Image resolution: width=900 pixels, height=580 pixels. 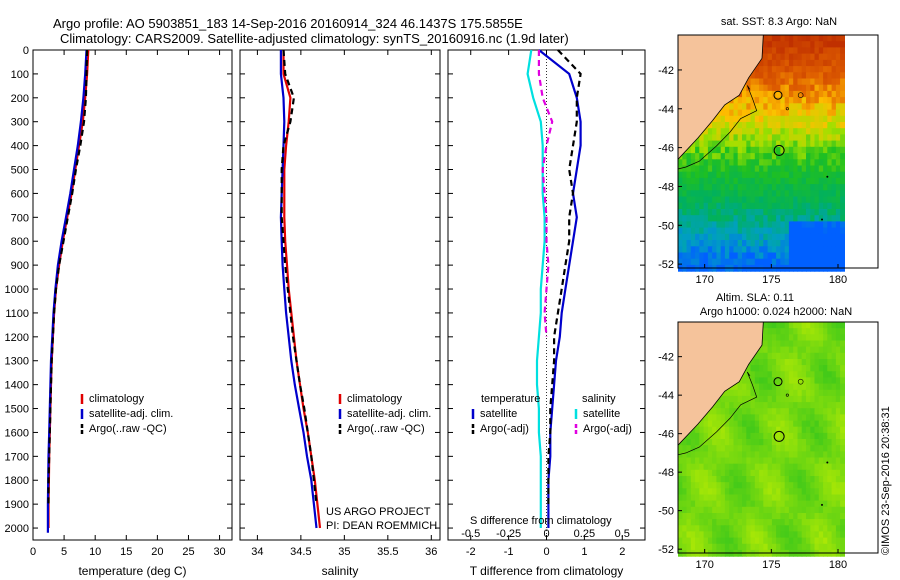 I want to click on depth-tick-label: 300, so click(x=20, y=123).